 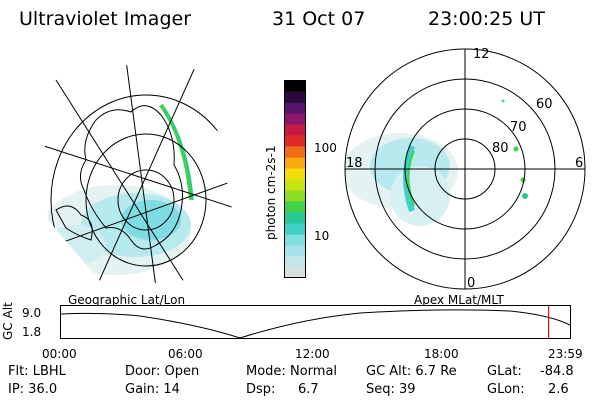 I want to click on mode-value: Normal, so click(x=314, y=371).